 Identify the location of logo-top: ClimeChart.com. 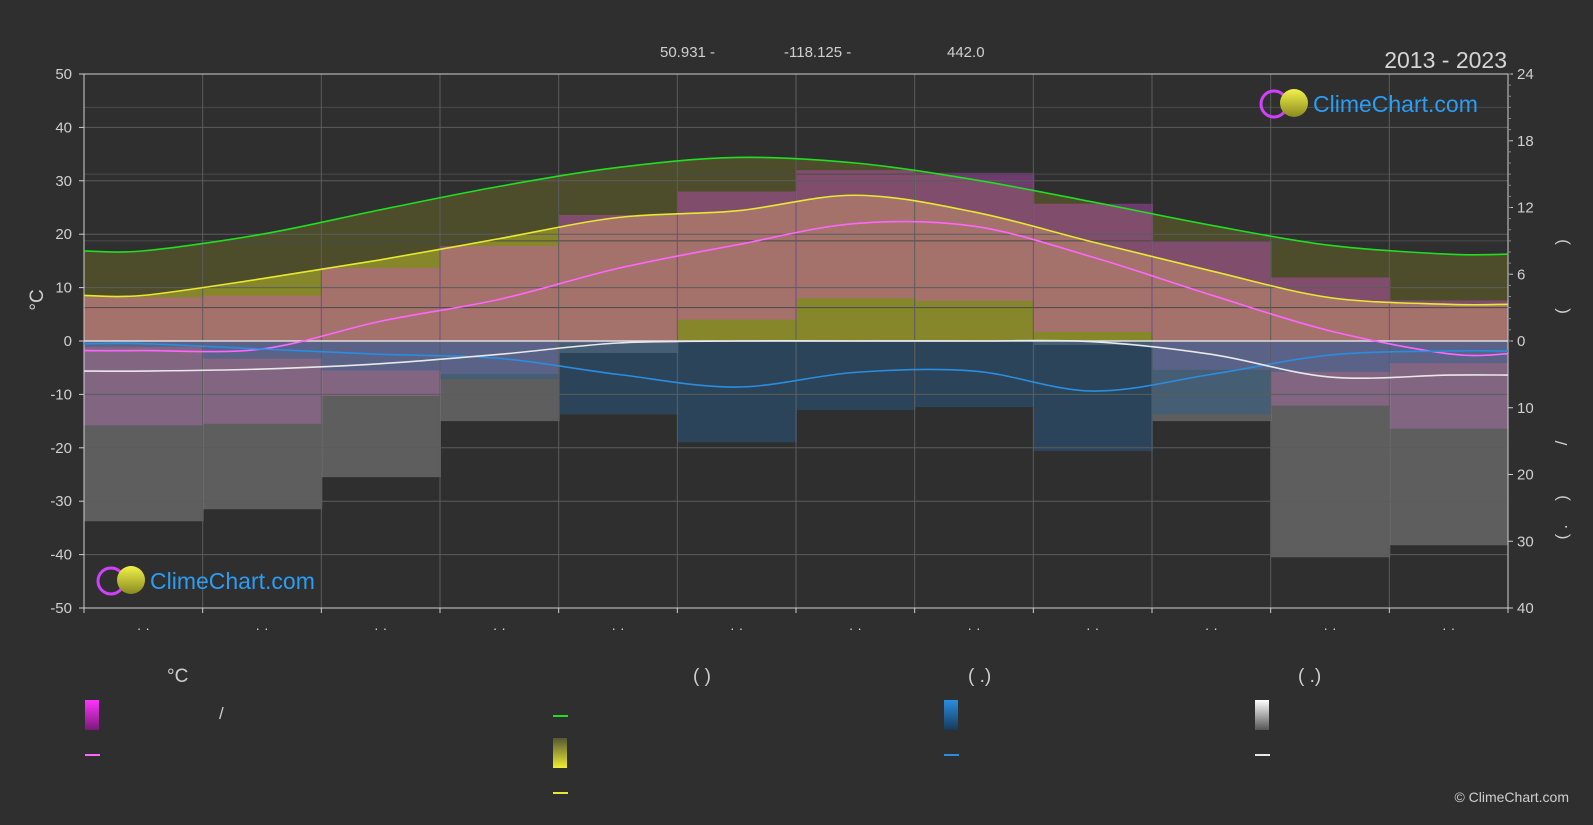
(1368, 104).